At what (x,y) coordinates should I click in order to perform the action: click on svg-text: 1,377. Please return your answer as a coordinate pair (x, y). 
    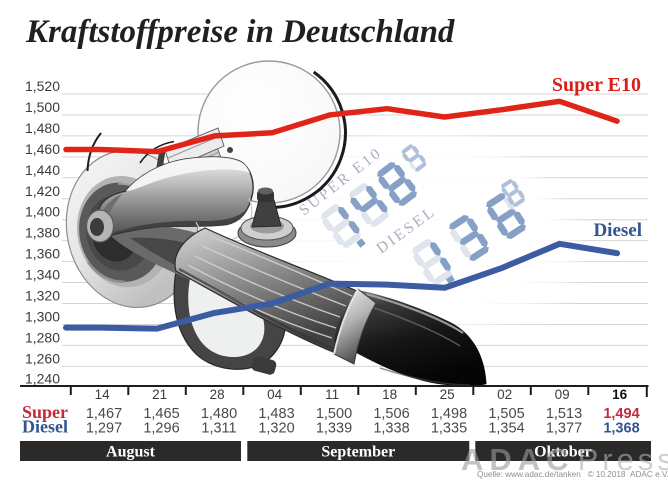
    Looking at the image, I should click on (564, 429).